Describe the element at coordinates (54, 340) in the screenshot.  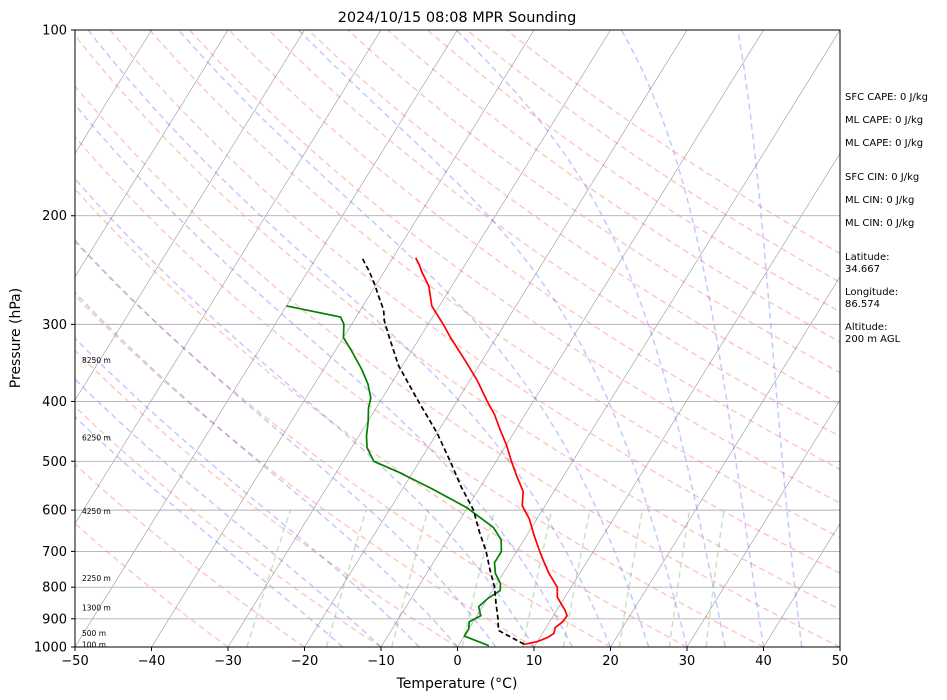
I see `y-axis-ticks: 100 200 300 400 500 600 700 800 900 1000` at that location.